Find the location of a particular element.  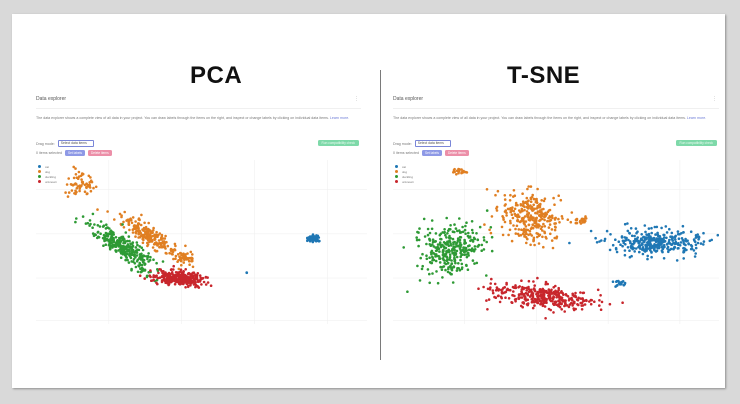

pca-title: PCA is located at coordinates (216, 75).